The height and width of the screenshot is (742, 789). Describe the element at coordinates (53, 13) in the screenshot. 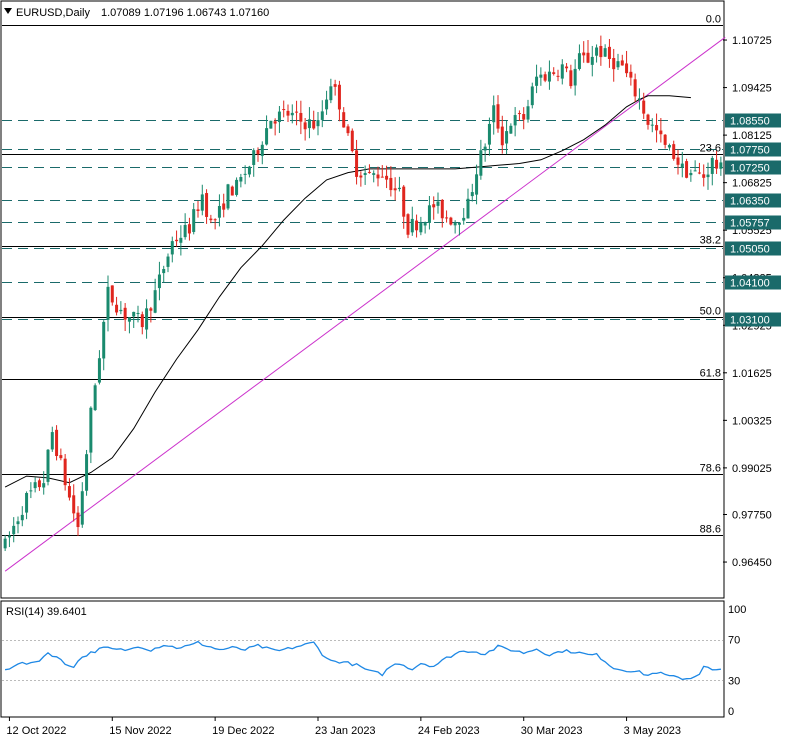

I see `symbol-label: EURUSD,Daily` at that location.